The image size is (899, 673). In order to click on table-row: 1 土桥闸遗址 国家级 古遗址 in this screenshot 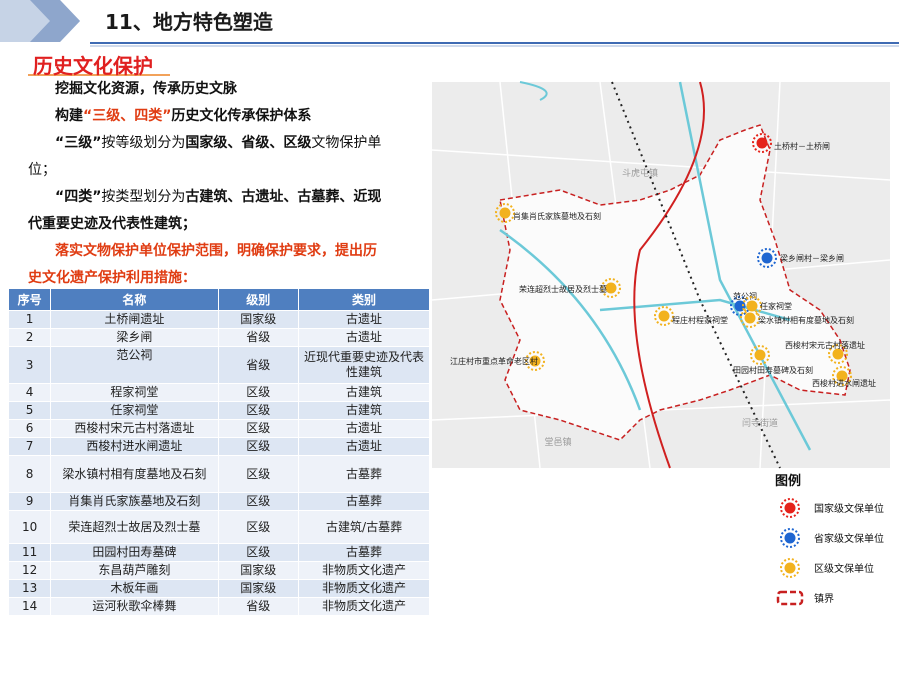, I will do `click(218, 319)`.